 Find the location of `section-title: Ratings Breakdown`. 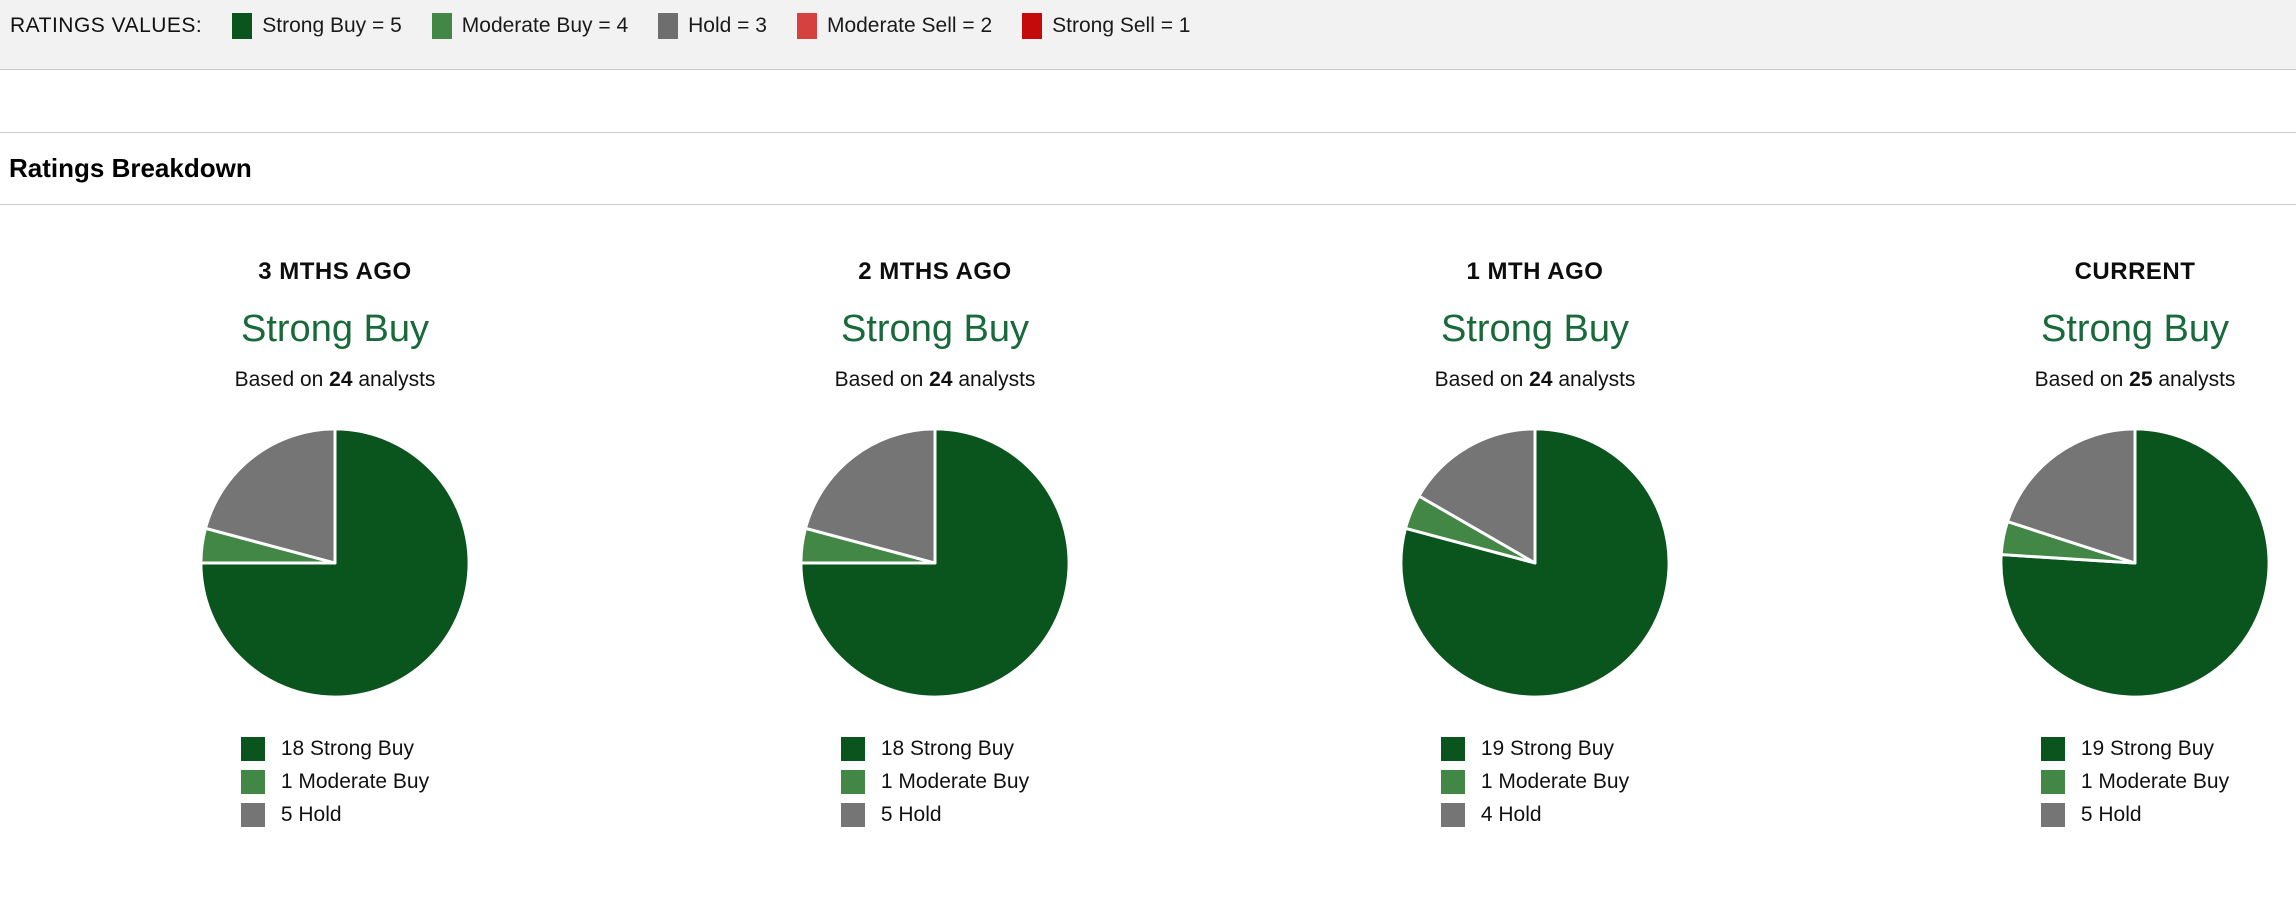

section-title: Ratings Breakdown is located at coordinates (130, 168).